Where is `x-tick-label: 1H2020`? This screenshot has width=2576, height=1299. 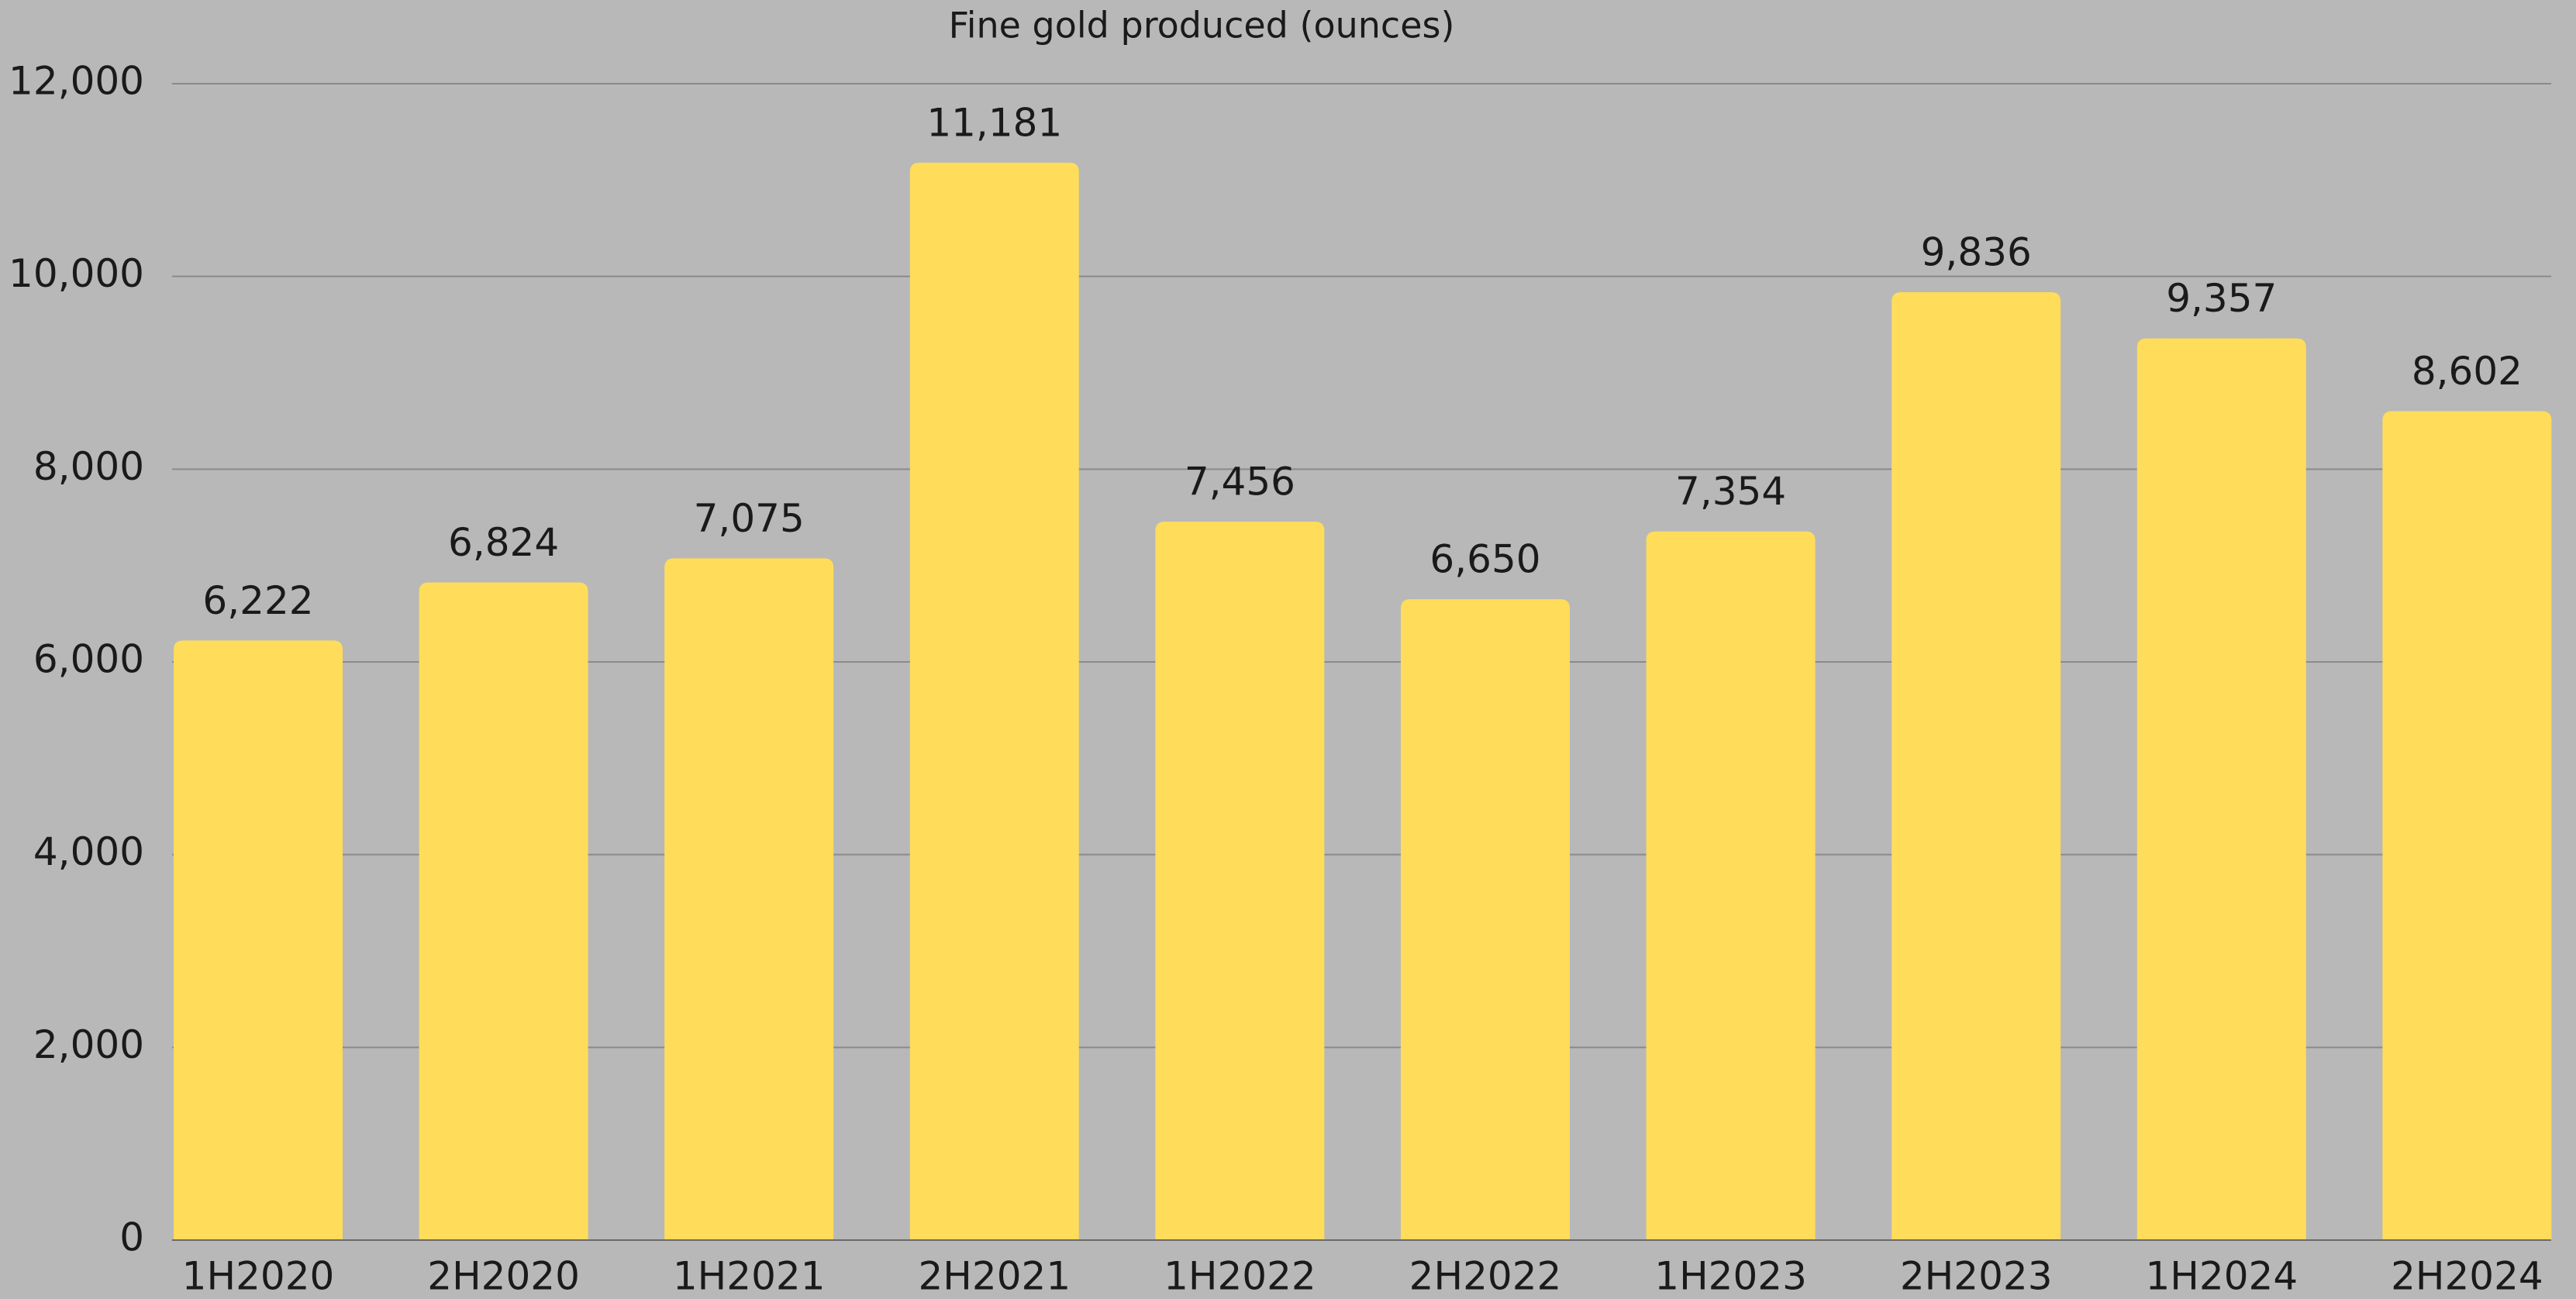
x-tick-label: 1H2020 is located at coordinates (258, 1276).